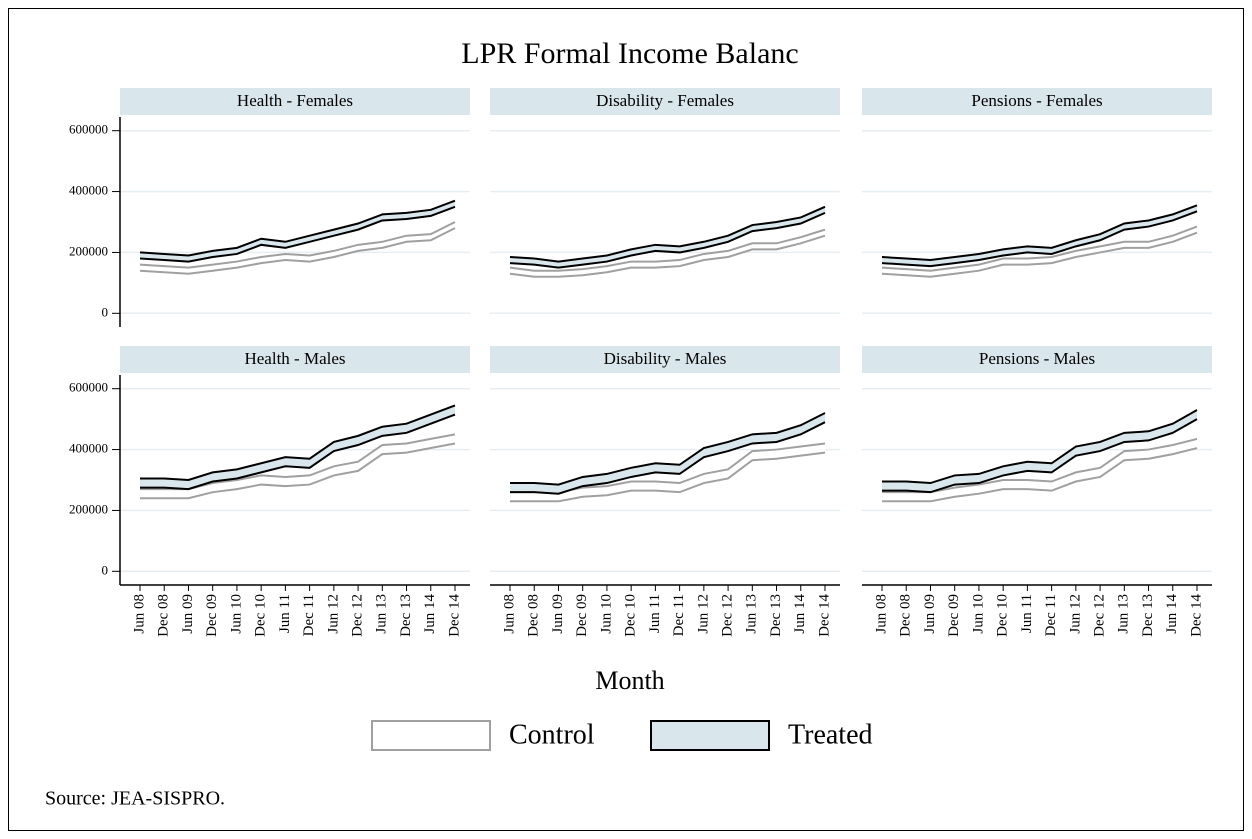 This screenshot has width=1252, height=839. I want to click on panel-title: Disability - Males, so click(665, 358).